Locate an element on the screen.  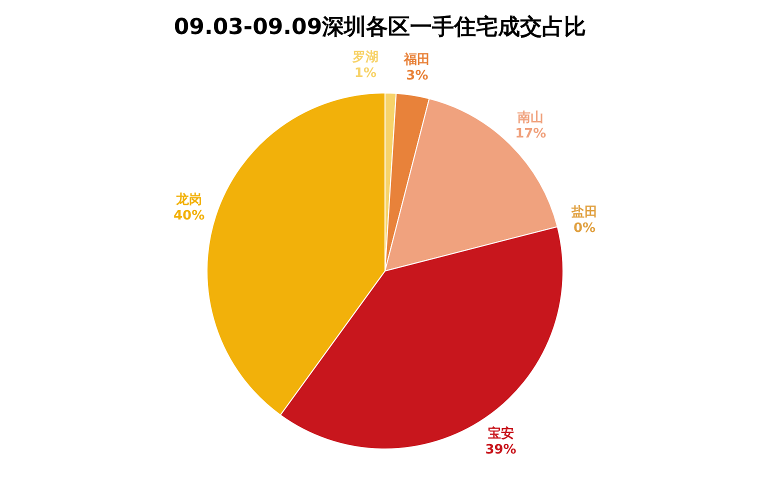
data-label: 1% is located at coordinates (365, 74).